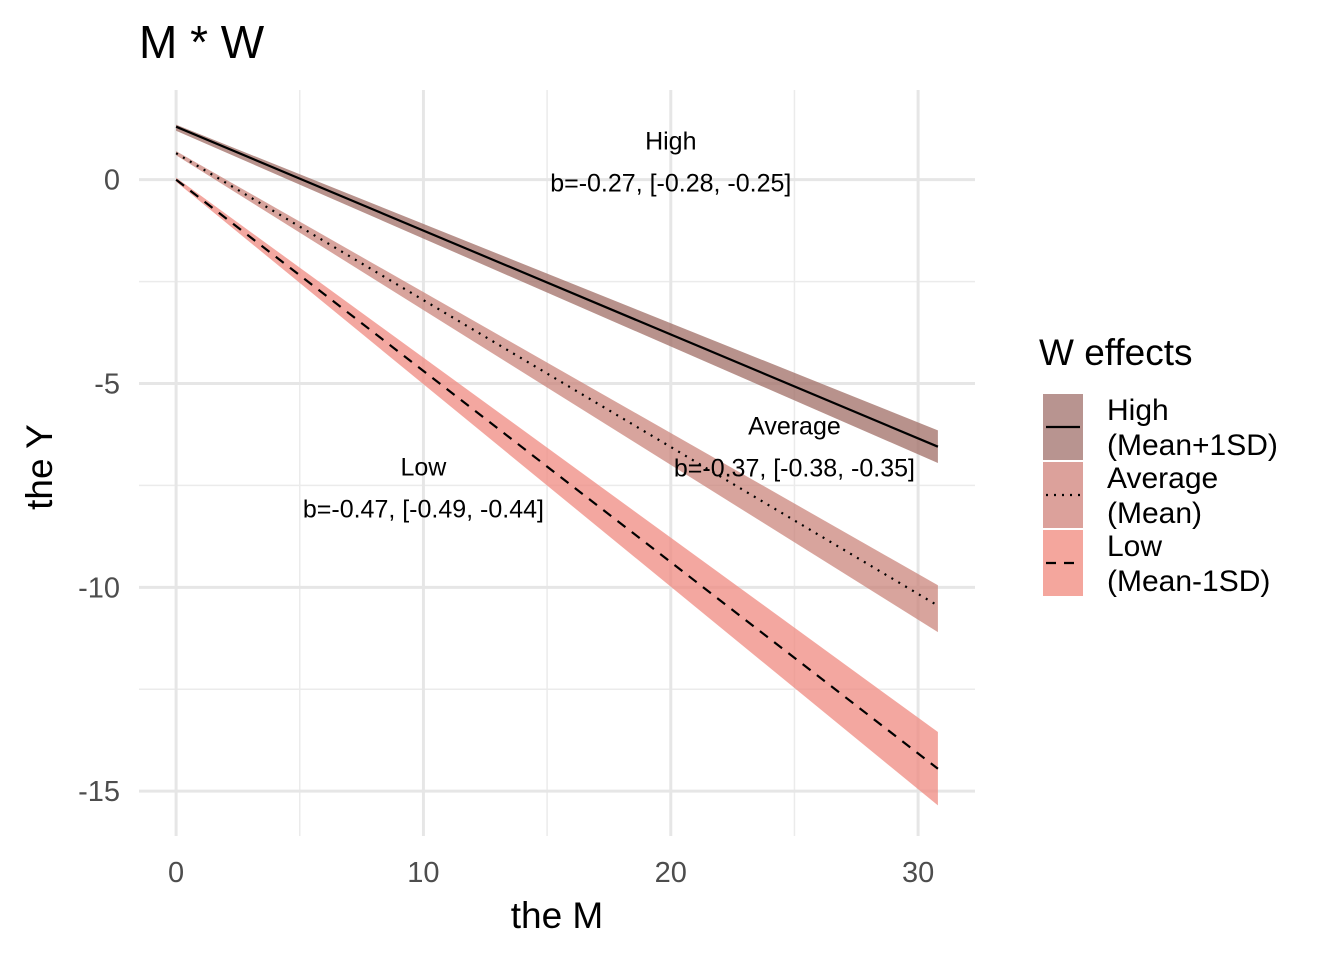  Describe the element at coordinates (918, 873) in the screenshot. I see `x-tick-label: 30` at that location.